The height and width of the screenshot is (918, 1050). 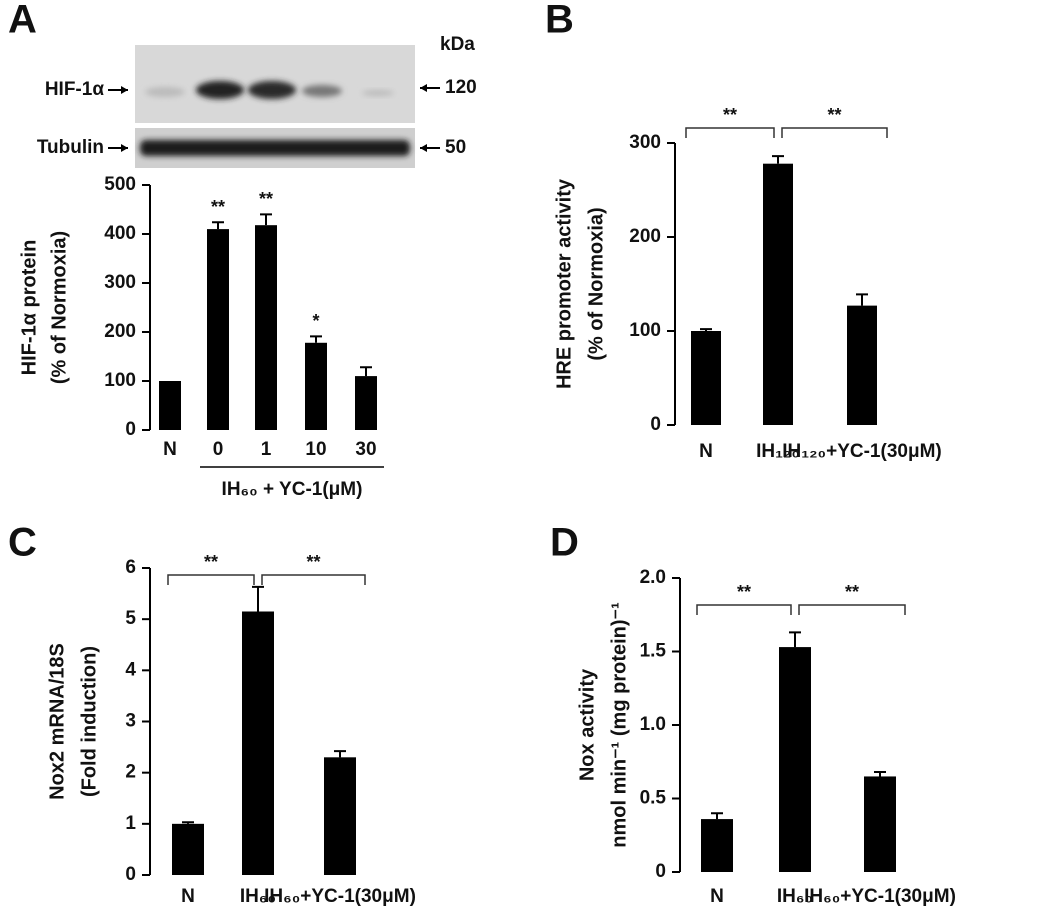 I want to click on panel-letter: A, so click(x=22, y=21).